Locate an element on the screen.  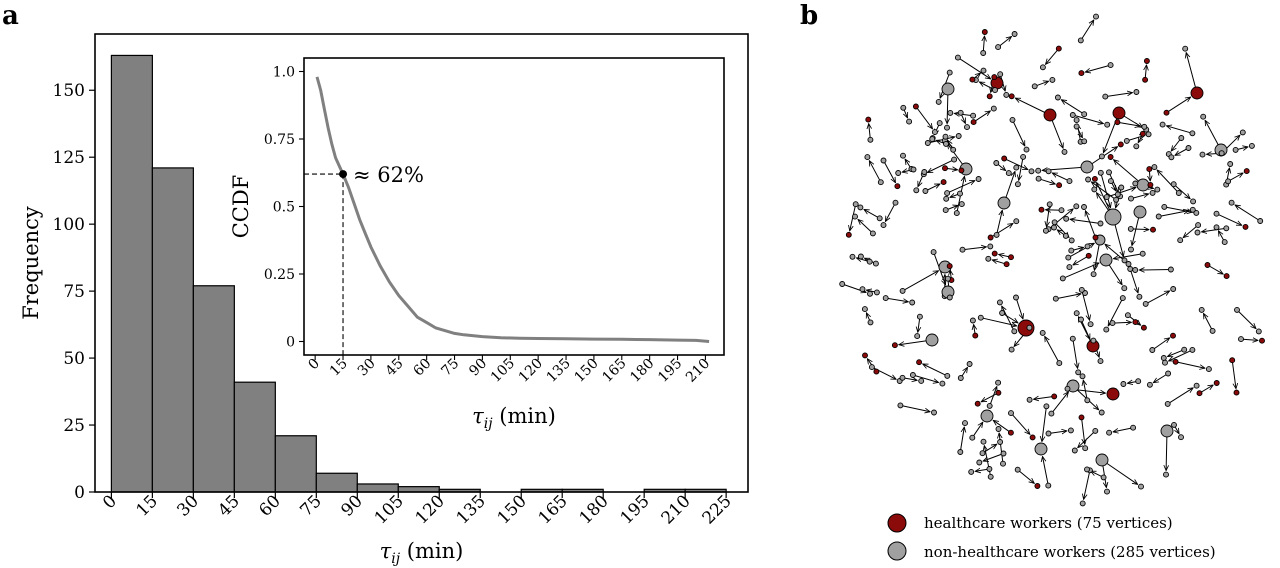
y-tick-label: 150 is located at coordinates (69, 91).